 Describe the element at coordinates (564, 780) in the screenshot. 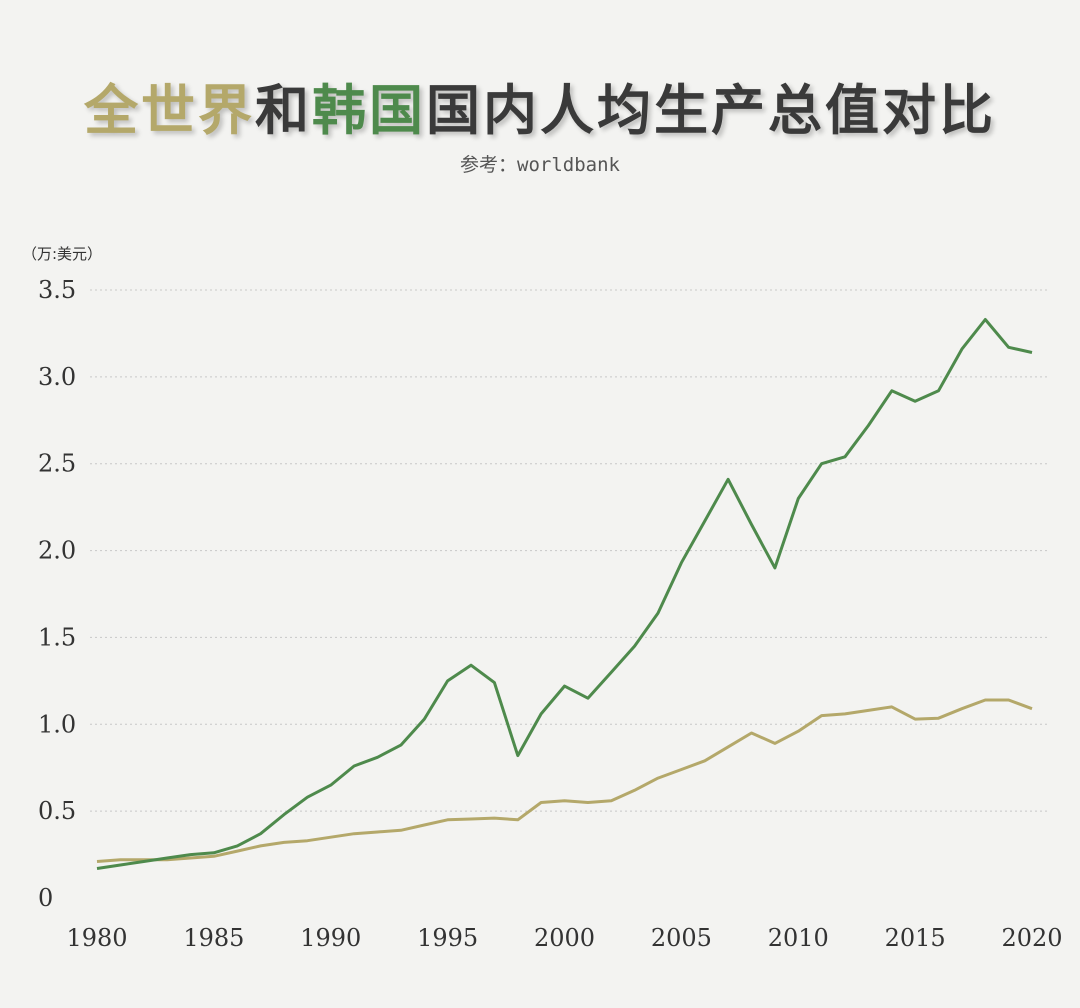

I see `world-gdp-per-capita-line` at that location.